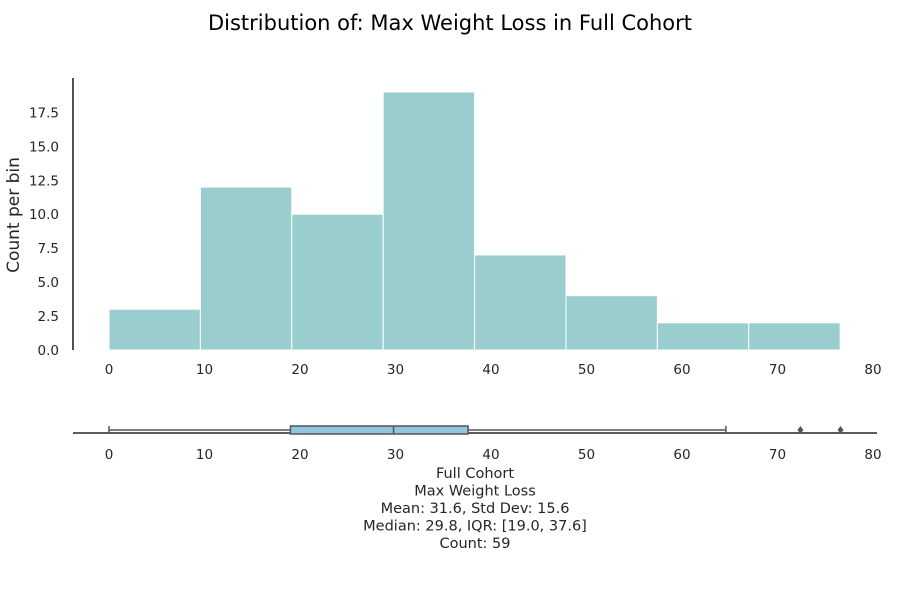  What do you see at coordinates (44, 215) in the screenshot?
I see `y-tick-label: 10.0` at bounding box center [44, 215].